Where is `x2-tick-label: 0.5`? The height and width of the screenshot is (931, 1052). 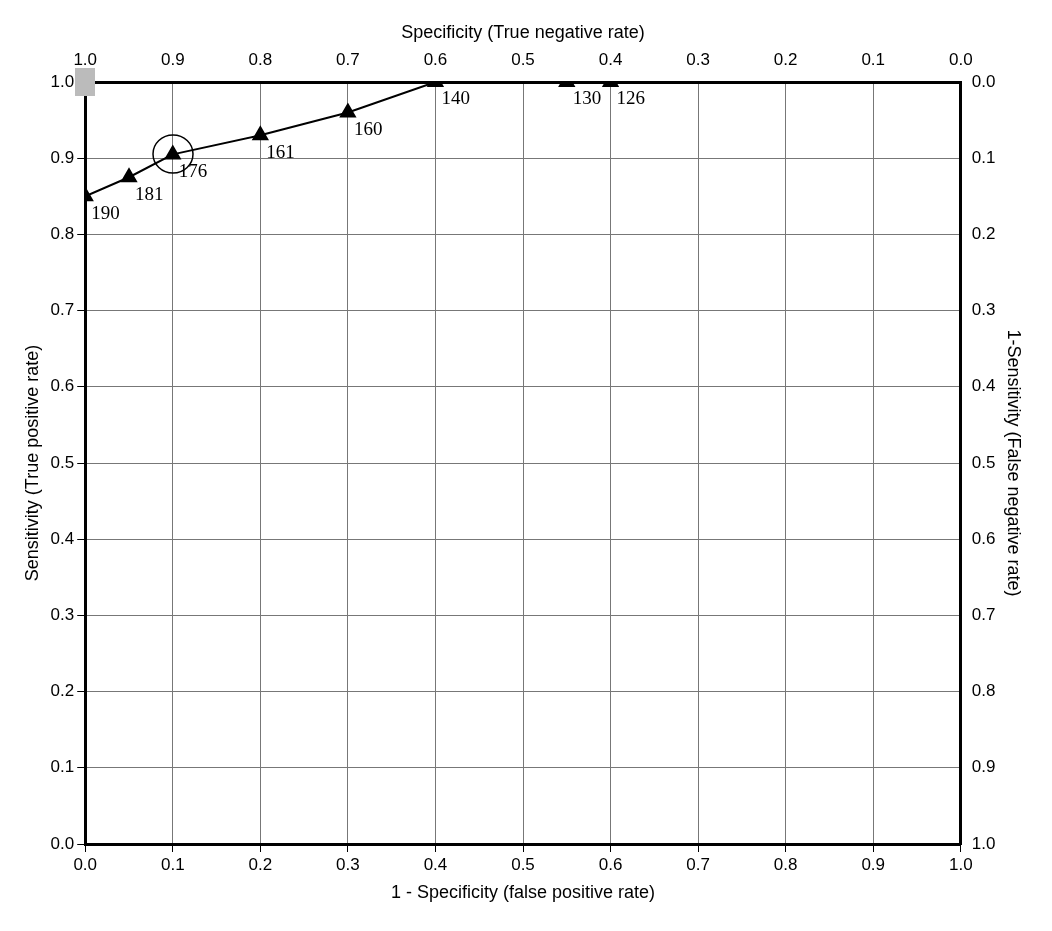
x2-tick-label: 0.5 is located at coordinates (523, 60).